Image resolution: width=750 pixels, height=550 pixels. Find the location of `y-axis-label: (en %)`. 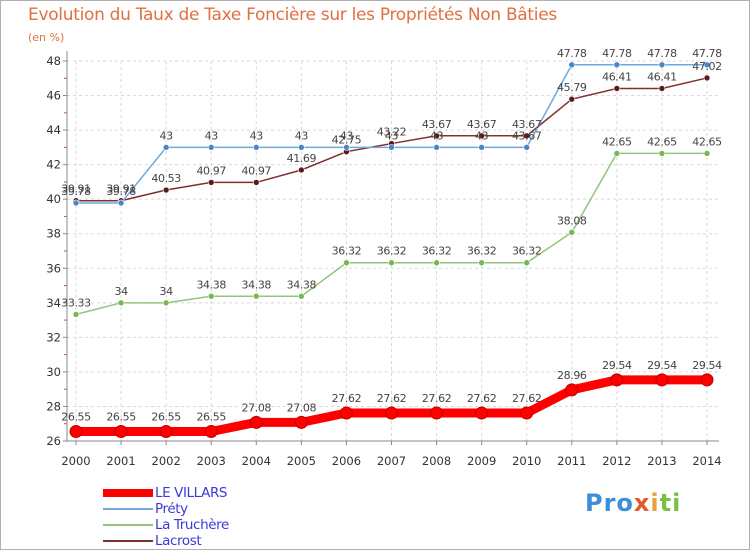

y-axis-label: (en %) is located at coordinates (46, 37).